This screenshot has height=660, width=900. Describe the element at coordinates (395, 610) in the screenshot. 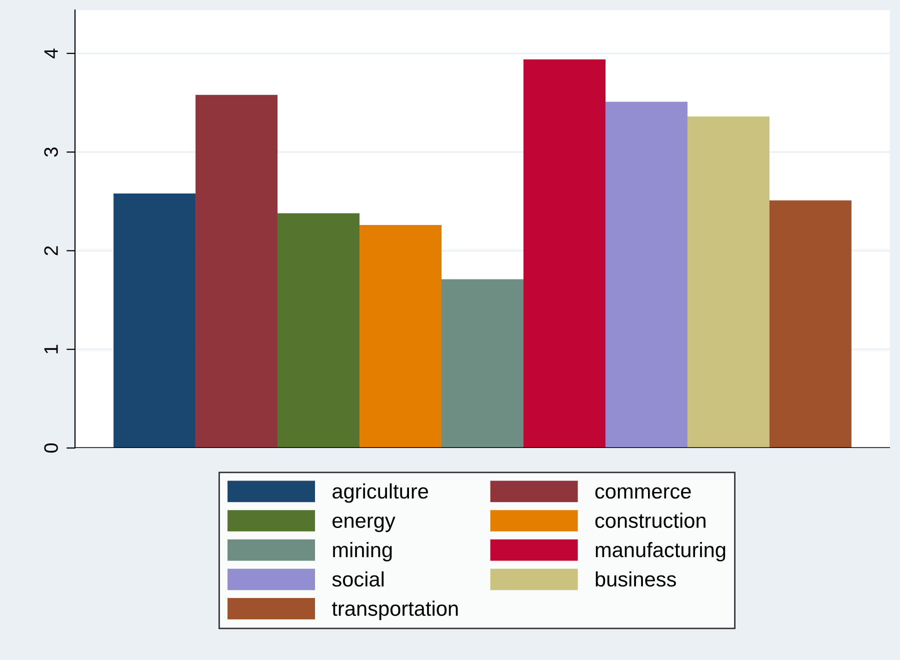

I see `legend-label: transportation` at that location.